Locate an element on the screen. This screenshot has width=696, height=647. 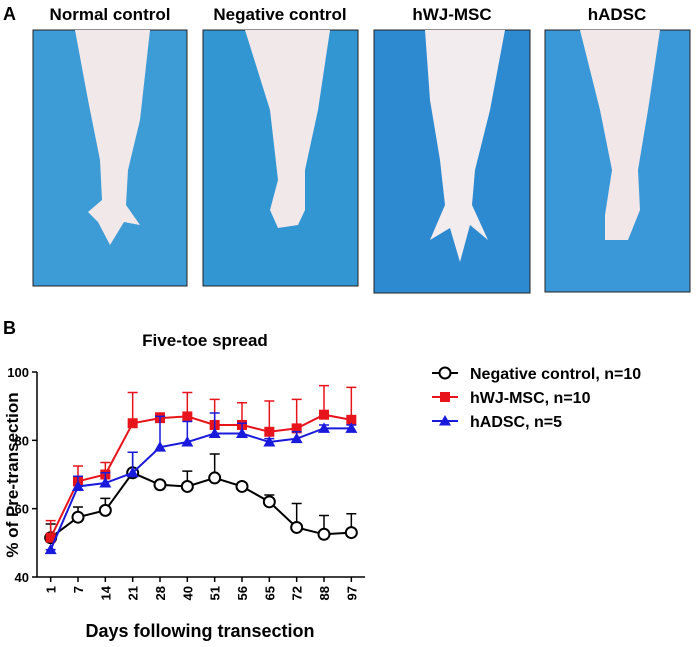
x-tick-label: 56 is located at coordinates (242, 593).